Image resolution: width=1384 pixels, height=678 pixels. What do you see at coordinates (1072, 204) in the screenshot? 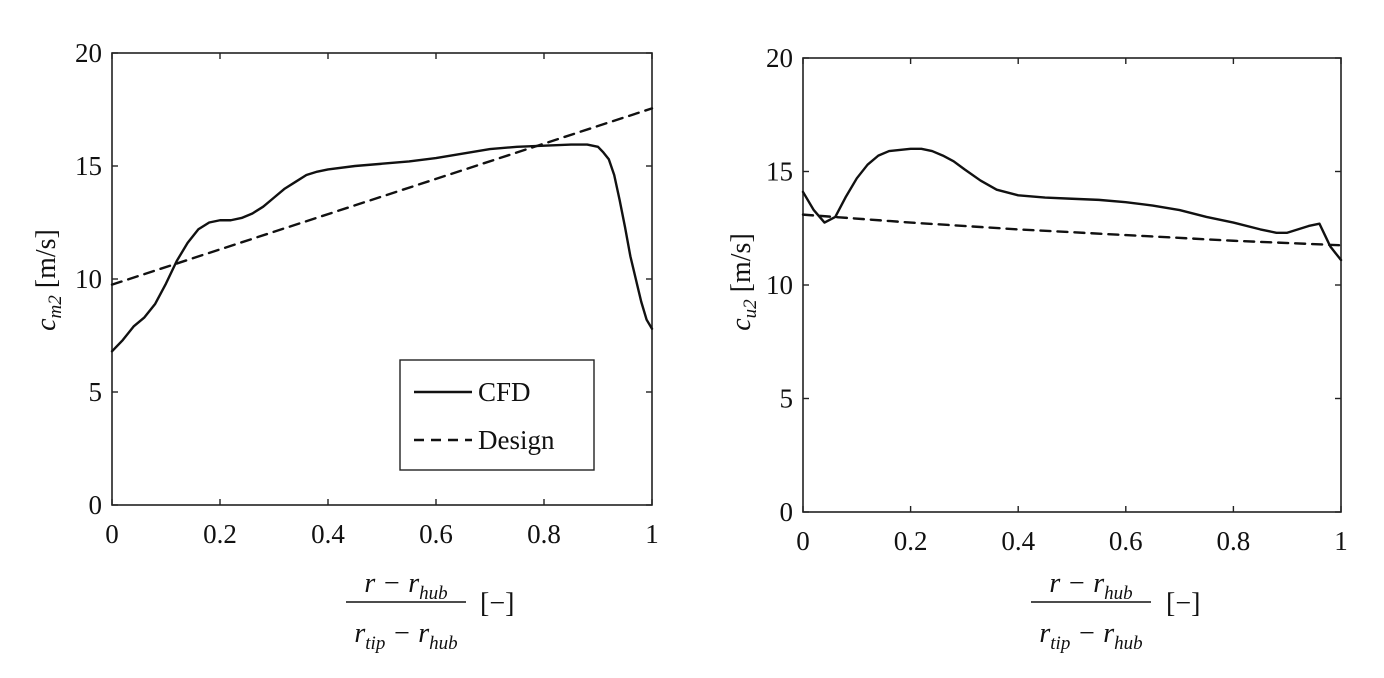
I see `series-line-right-cfd` at bounding box center [1072, 204].